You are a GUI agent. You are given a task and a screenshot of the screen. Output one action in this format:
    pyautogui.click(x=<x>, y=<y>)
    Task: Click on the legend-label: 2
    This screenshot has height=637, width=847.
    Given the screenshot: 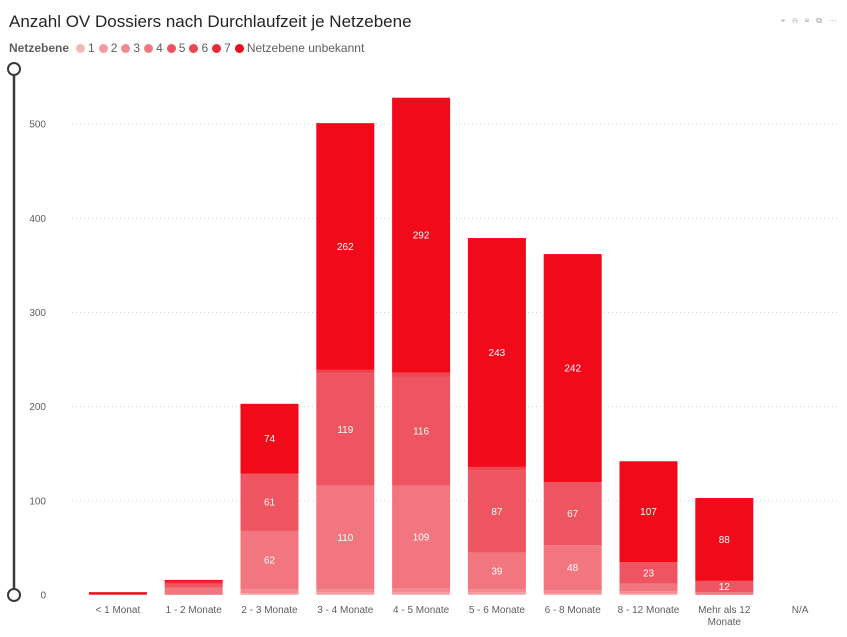 What is the action you would take?
    pyautogui.click(x=114, y=48)
    